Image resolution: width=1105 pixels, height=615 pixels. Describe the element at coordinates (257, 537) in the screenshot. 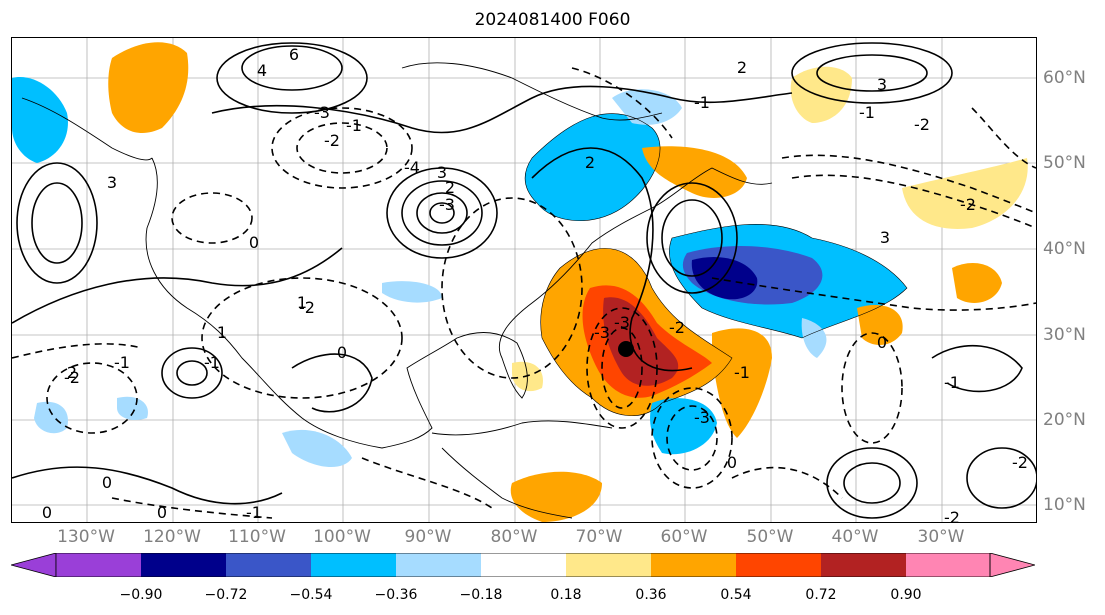

I see `lon-label: 110°W` at that location.